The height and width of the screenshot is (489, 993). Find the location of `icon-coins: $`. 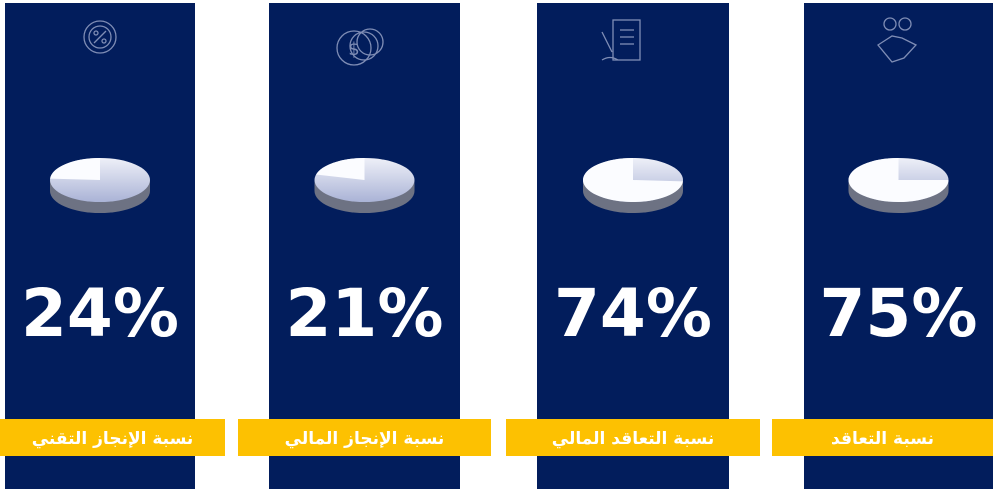

icon-coins: $ is located at coordinates (360, 47).